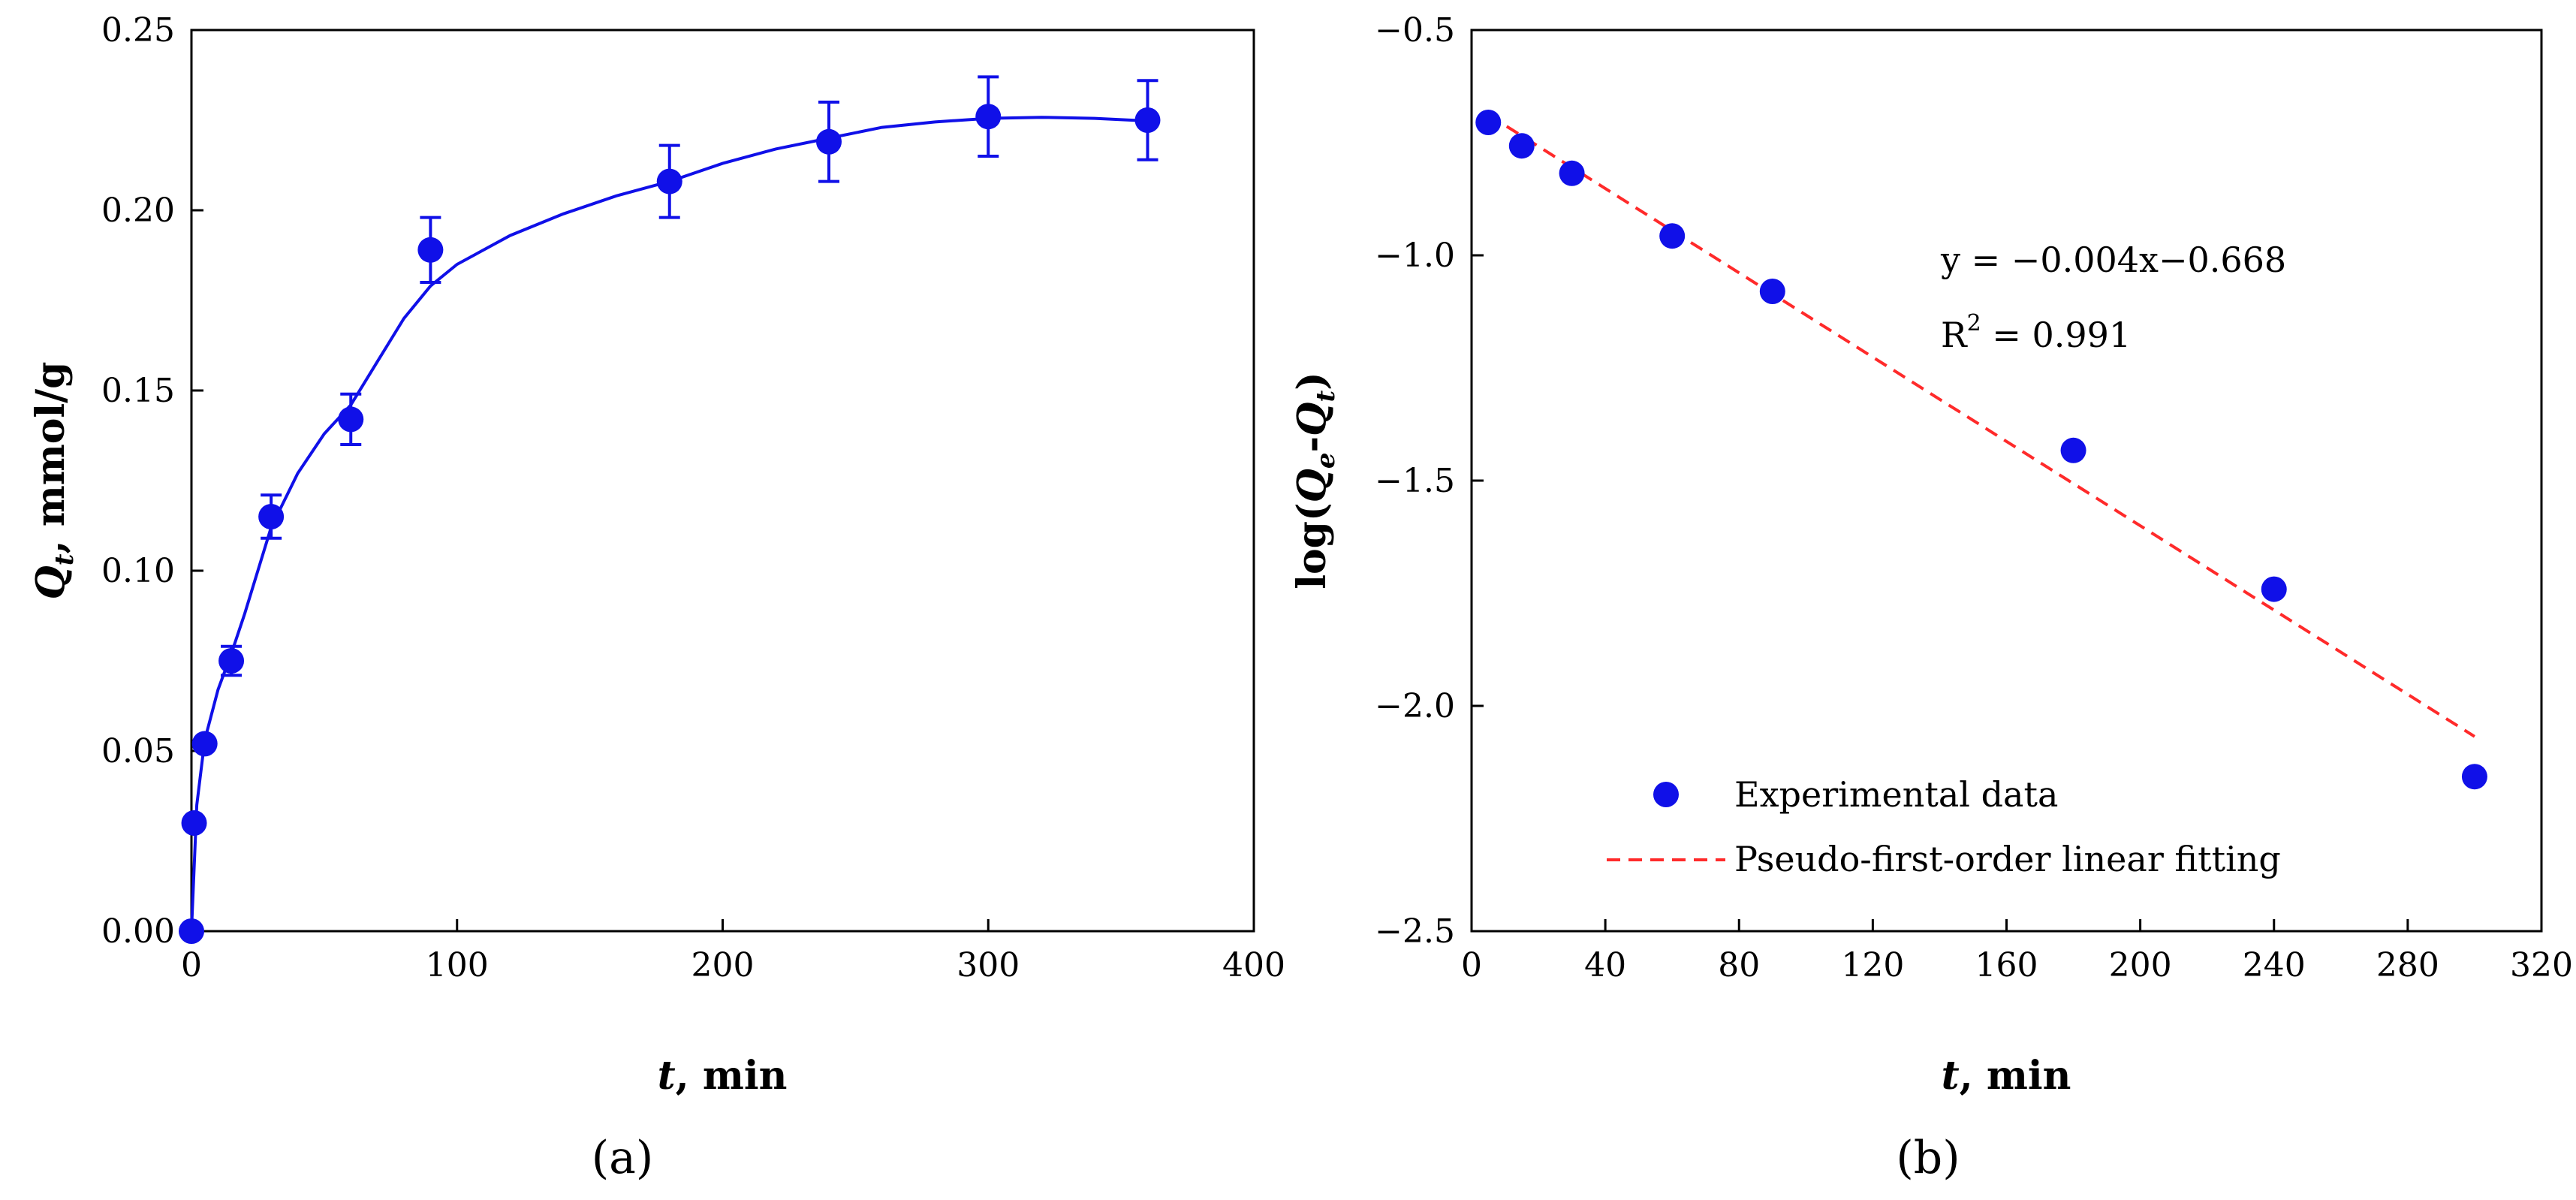  I want to click on panel-b-r2-prefix: R, so click(1954, 335).